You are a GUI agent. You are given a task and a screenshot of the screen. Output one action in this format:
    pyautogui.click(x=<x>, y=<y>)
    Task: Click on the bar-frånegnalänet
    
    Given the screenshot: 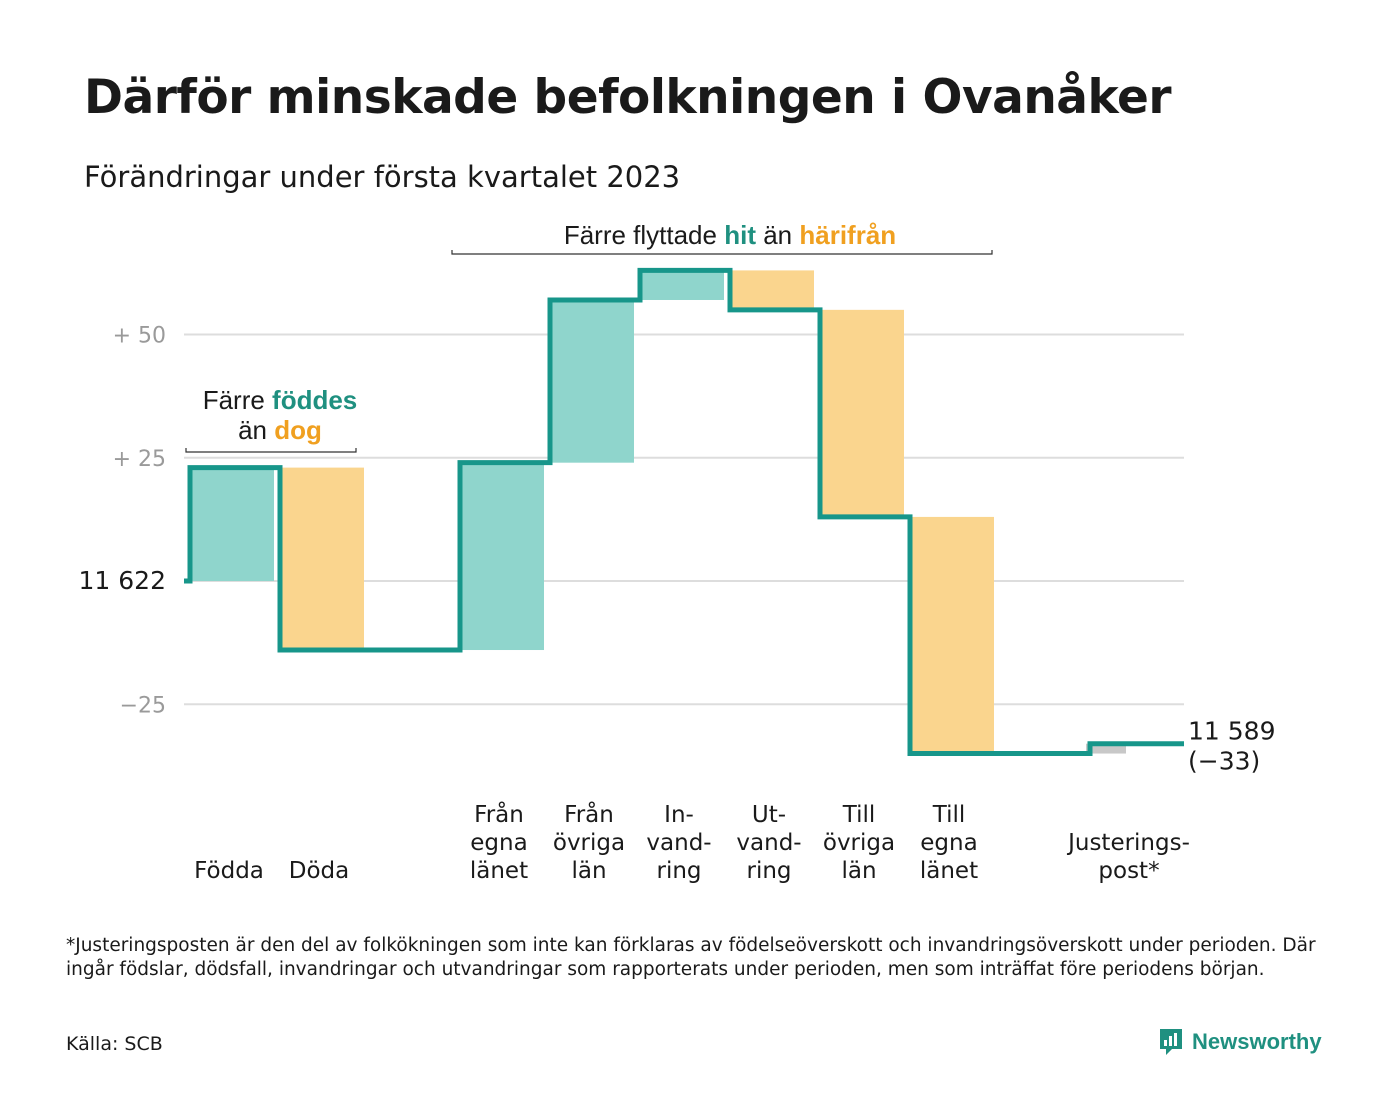 What is the action you would take?
    pyautogui.click(x=501, y=556)
    